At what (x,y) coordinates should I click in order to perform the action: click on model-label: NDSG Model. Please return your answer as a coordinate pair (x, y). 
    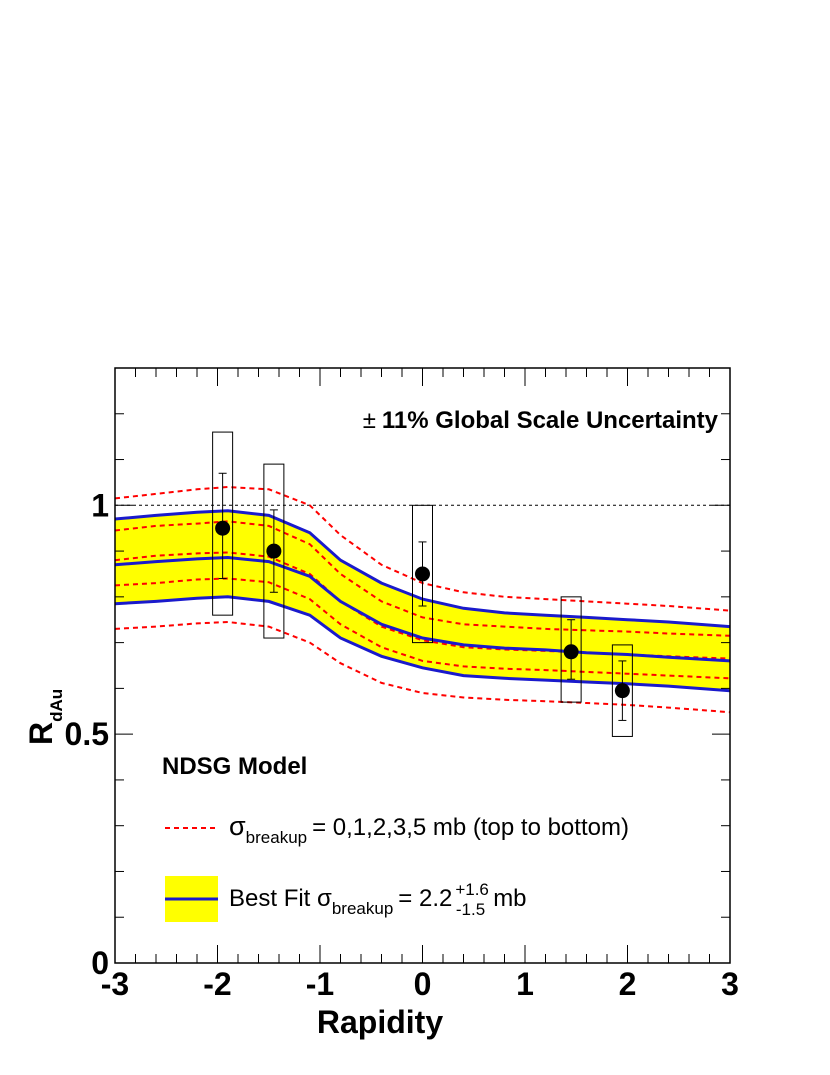
    Looking at the image, I should click on (234, 766).